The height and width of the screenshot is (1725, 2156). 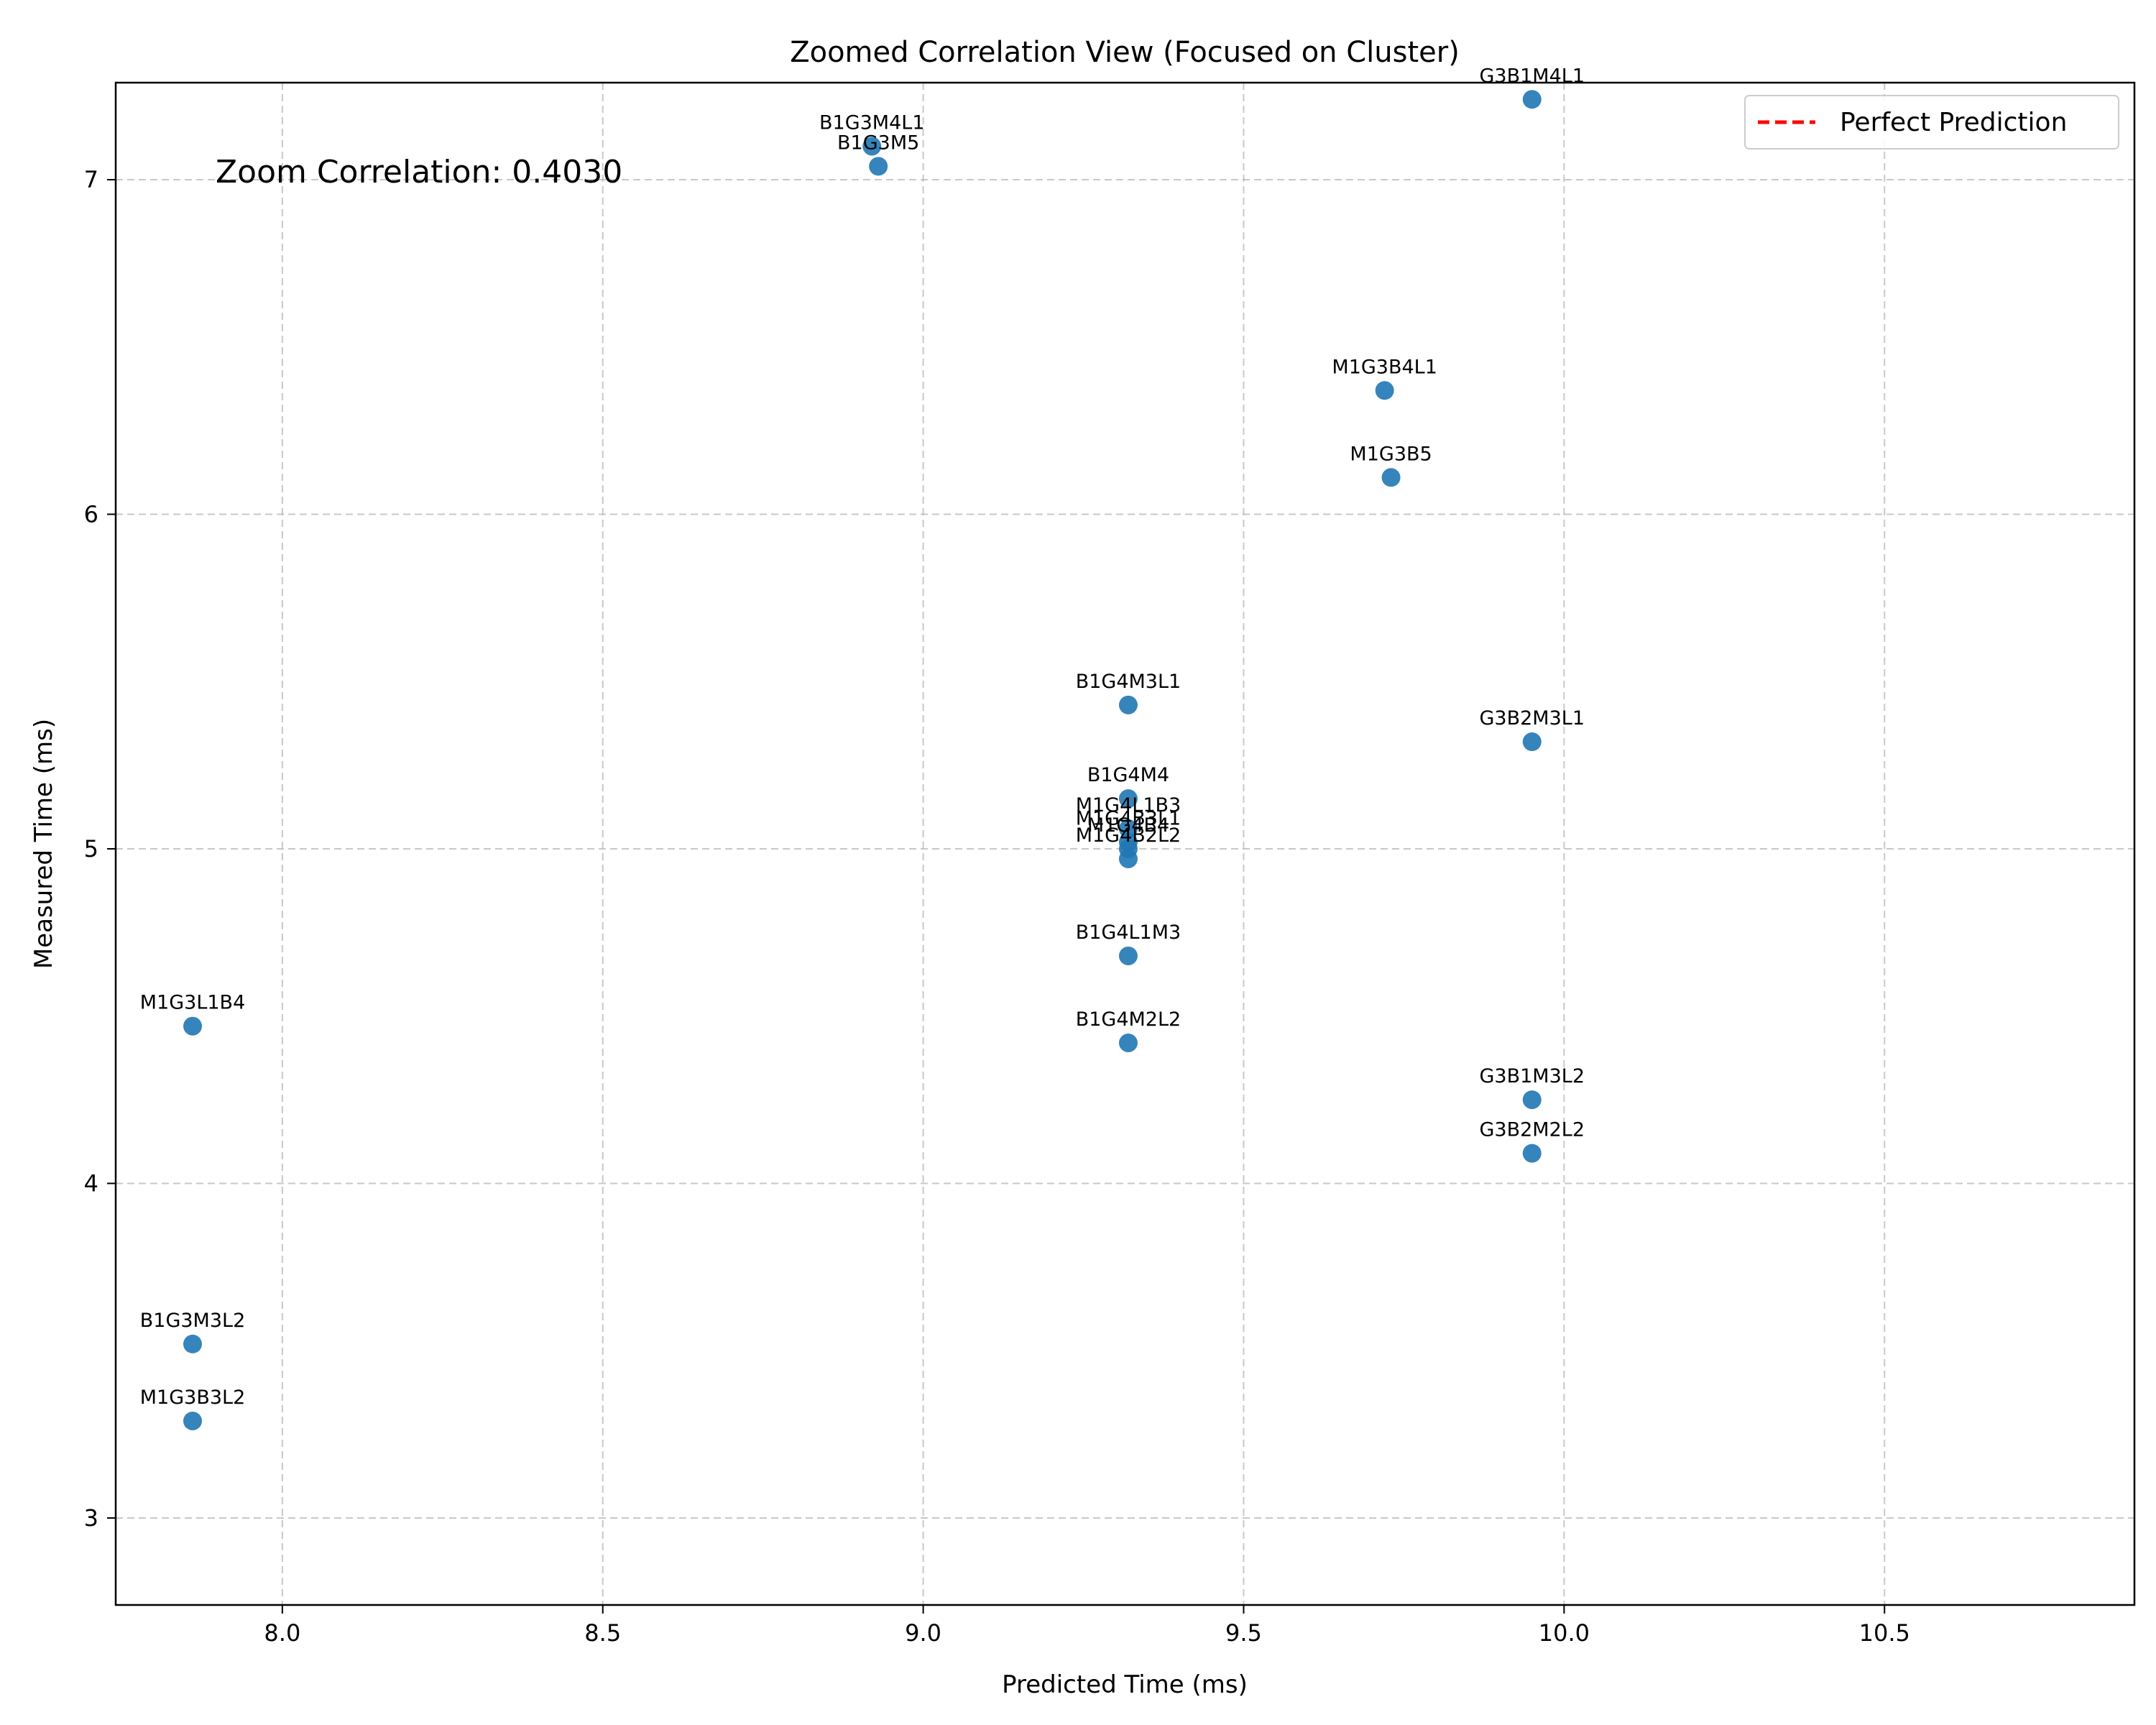 What do you see at coordinates (602, 1633) in the screenshot?
I see `x-tick-label: 8.5` at bounding box center [602, 1633].